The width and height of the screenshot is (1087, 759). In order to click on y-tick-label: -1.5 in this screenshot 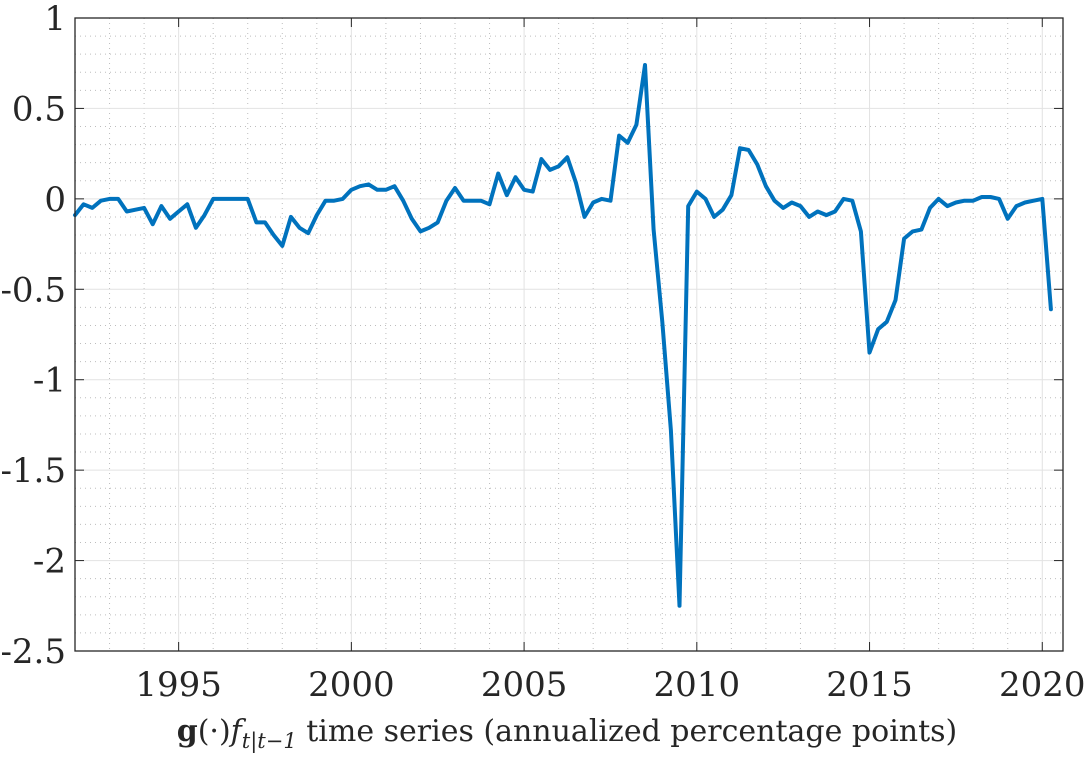, I will do `click(33, 471)`.